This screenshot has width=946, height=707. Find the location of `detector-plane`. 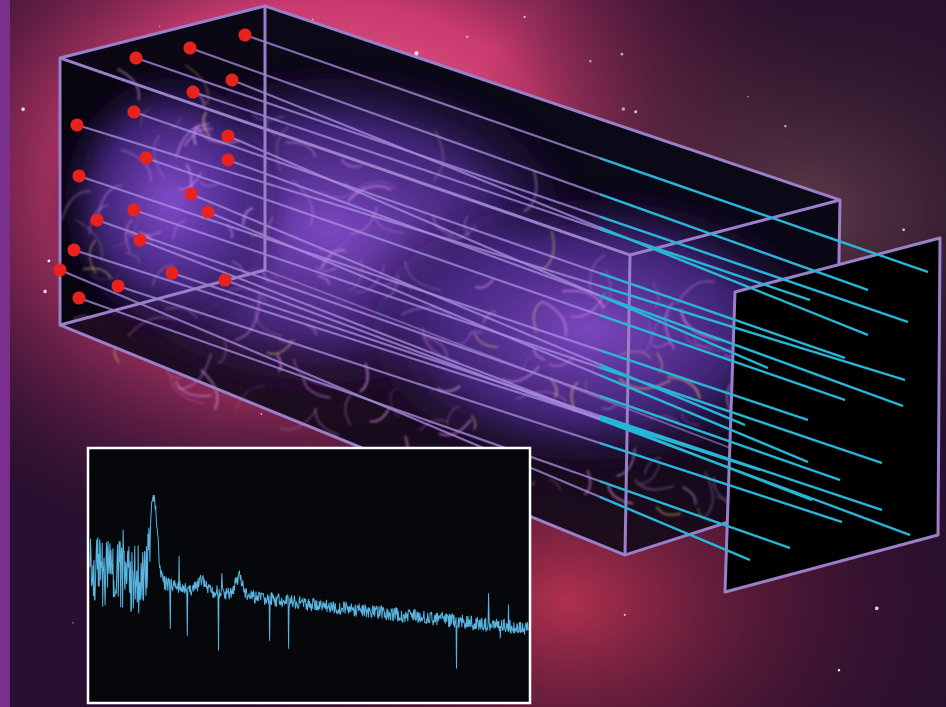

detector-plane is located at coordinates (832, 415).